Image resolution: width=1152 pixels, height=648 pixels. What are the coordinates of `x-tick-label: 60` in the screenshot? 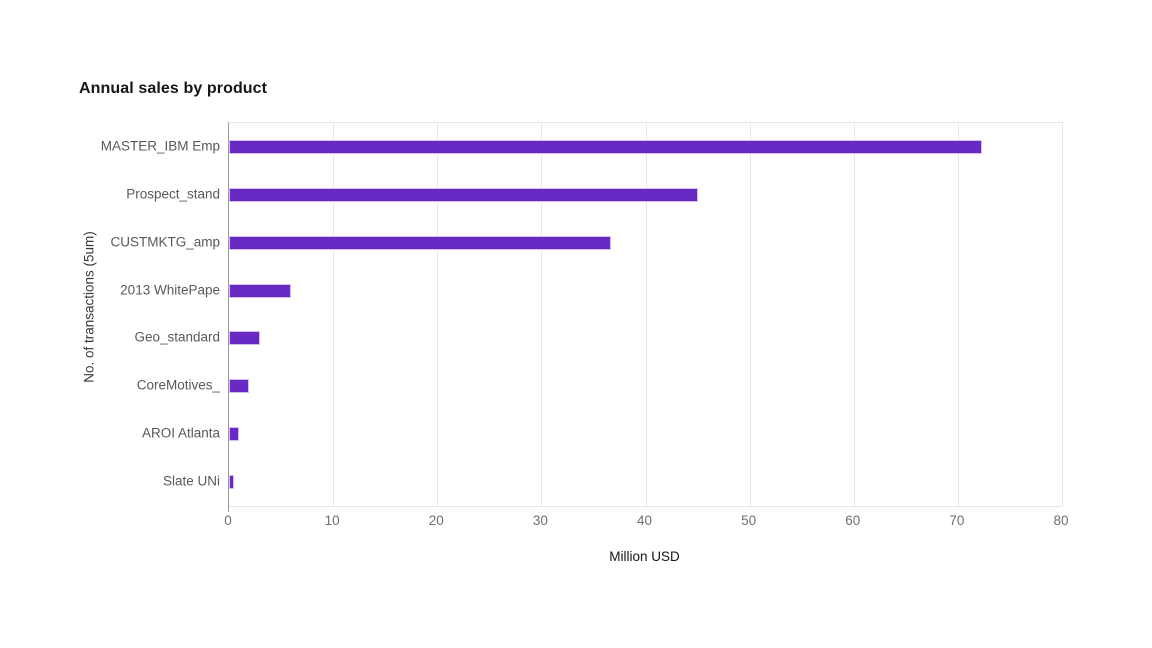 It's located at (853, 520).